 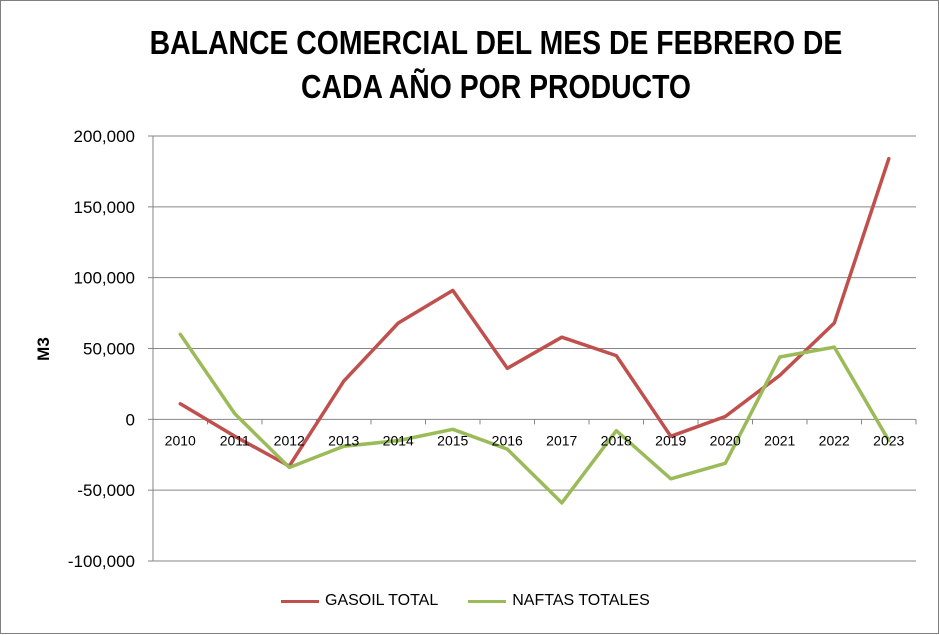 I want to click on y-tick-label: 150,000, so click(x=104, y=207).